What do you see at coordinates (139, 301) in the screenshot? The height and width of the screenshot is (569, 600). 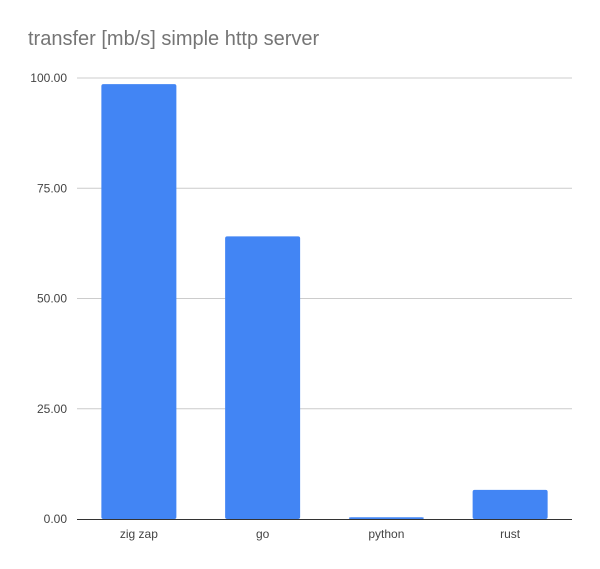 I see `bar-zig-zap` at bounding box center [139, 301].